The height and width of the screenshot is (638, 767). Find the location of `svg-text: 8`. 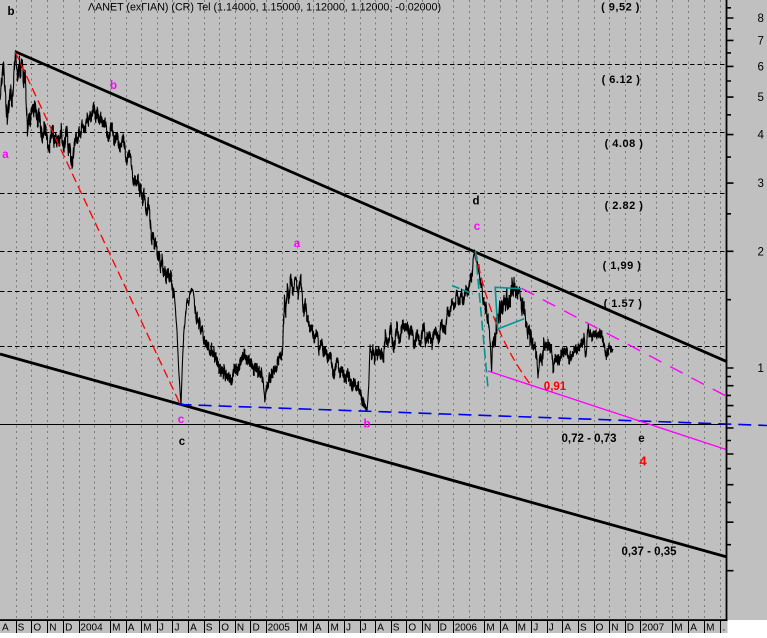

svg-text: 8 is located at coordinates (761, 19).